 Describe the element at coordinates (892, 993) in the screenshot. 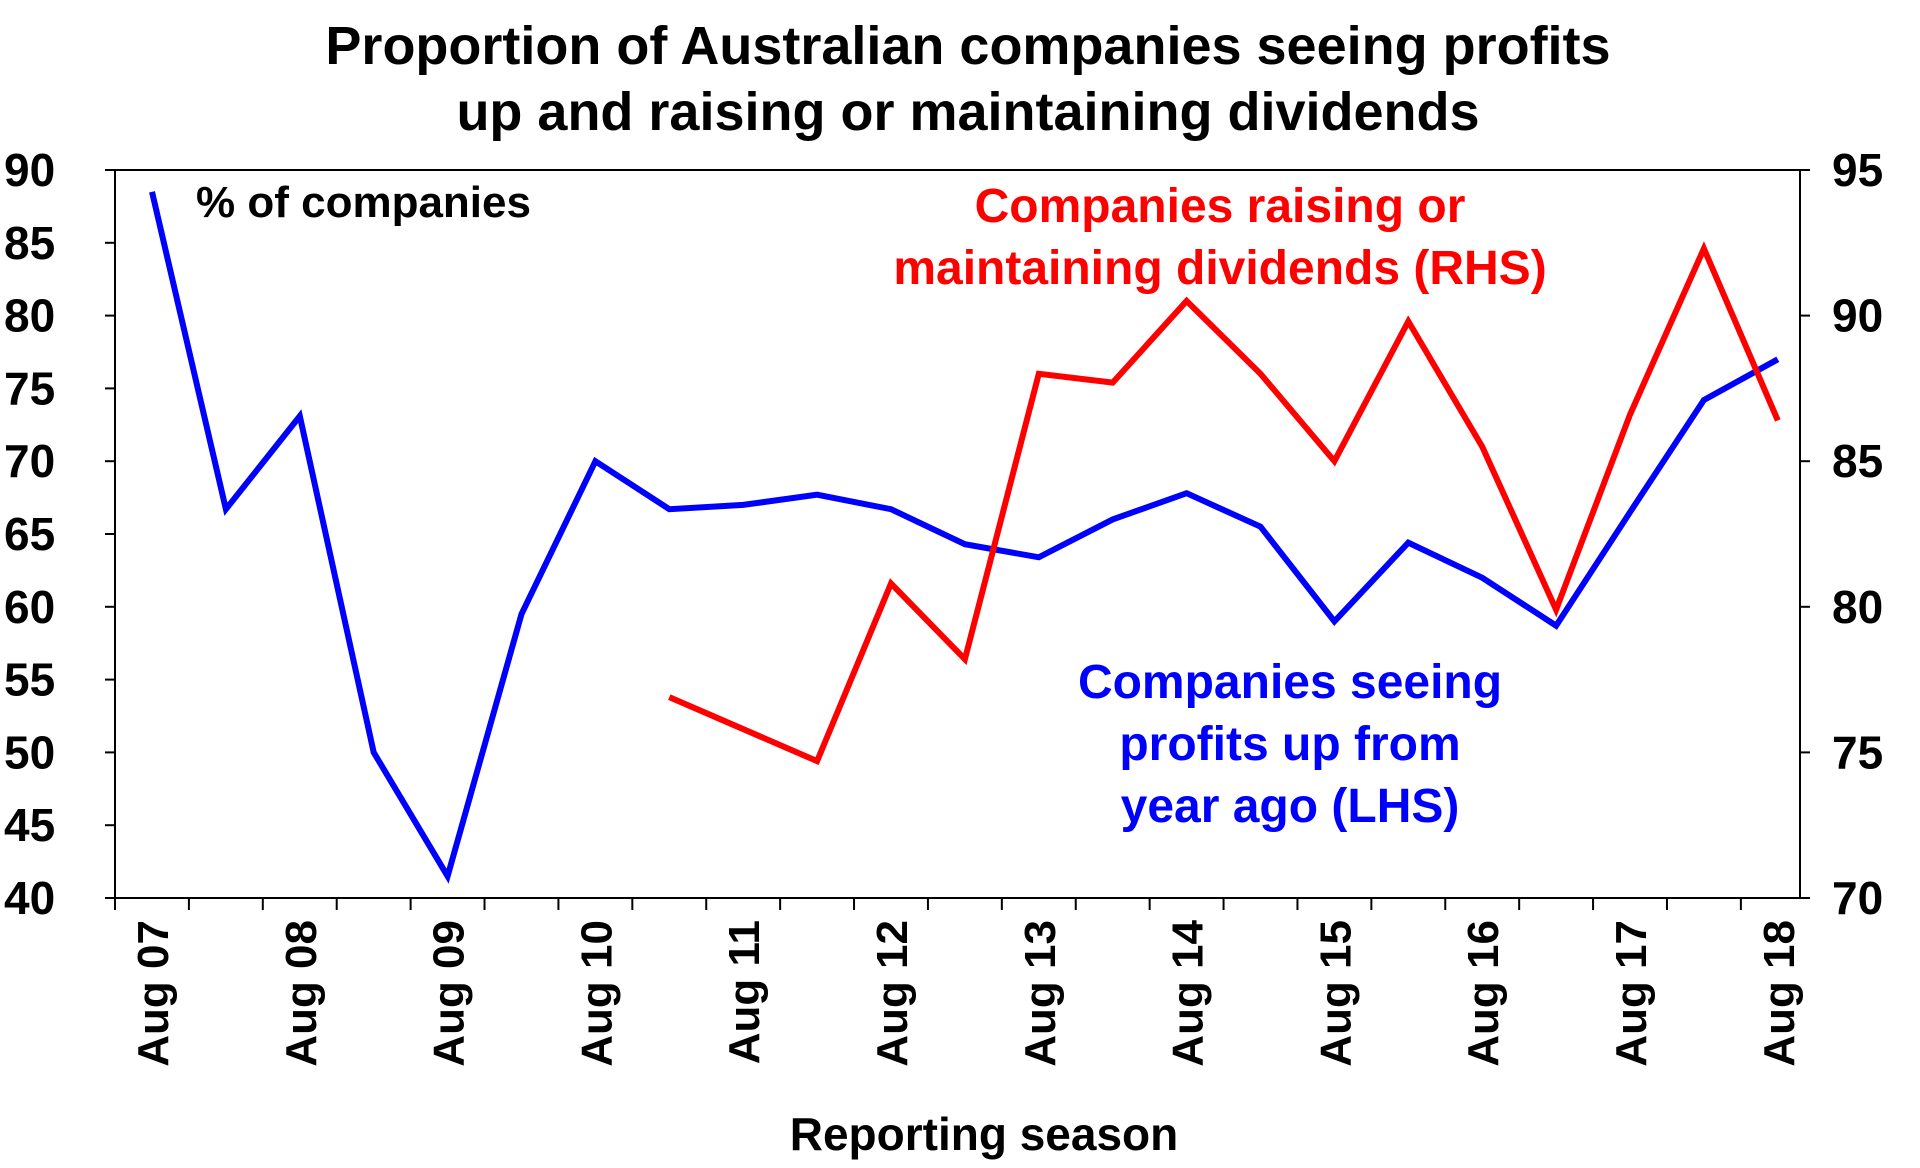

I see `x-tick-label: Aug 12` at that location.